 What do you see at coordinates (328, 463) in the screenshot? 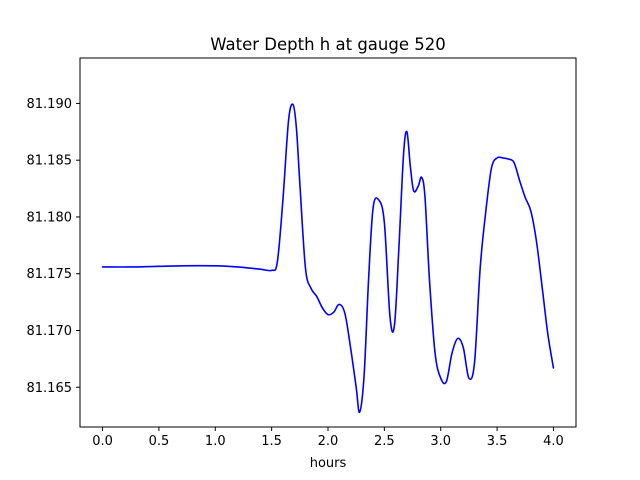
I see `x-axis-label: hours` at bounding box center [328, 463].